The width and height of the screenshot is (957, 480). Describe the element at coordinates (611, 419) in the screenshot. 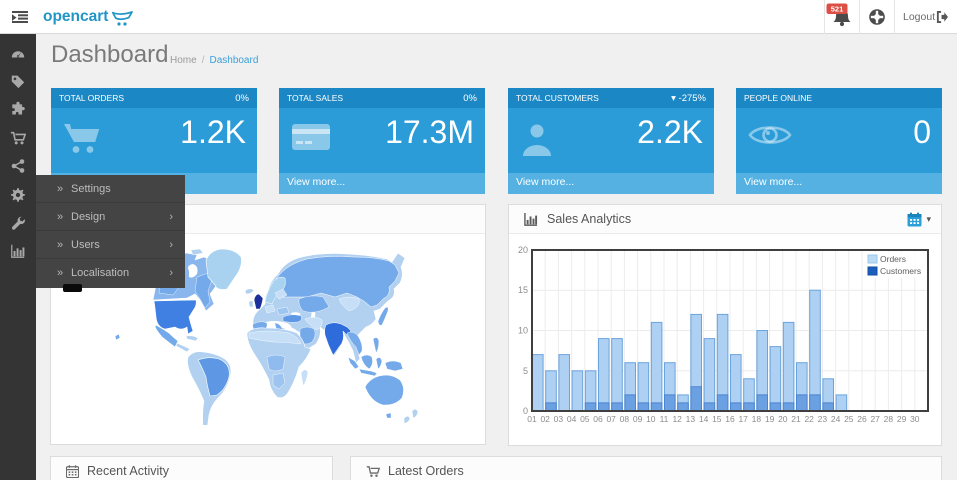

I see `svg-text: 07` at that location.